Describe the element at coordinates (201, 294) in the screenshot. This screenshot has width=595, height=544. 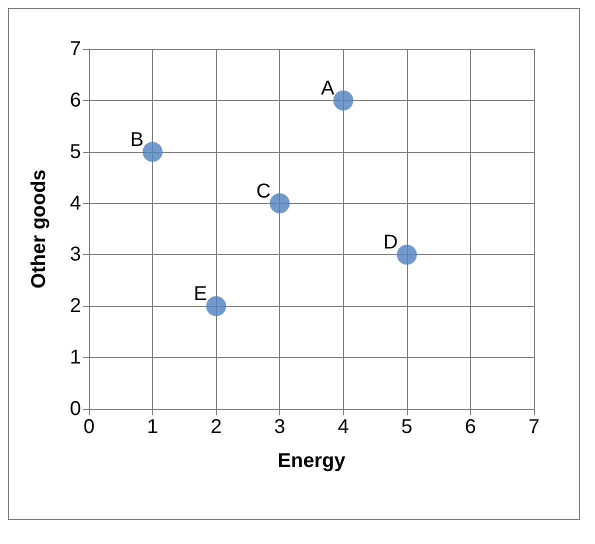
I see `annotation: E` at that location.